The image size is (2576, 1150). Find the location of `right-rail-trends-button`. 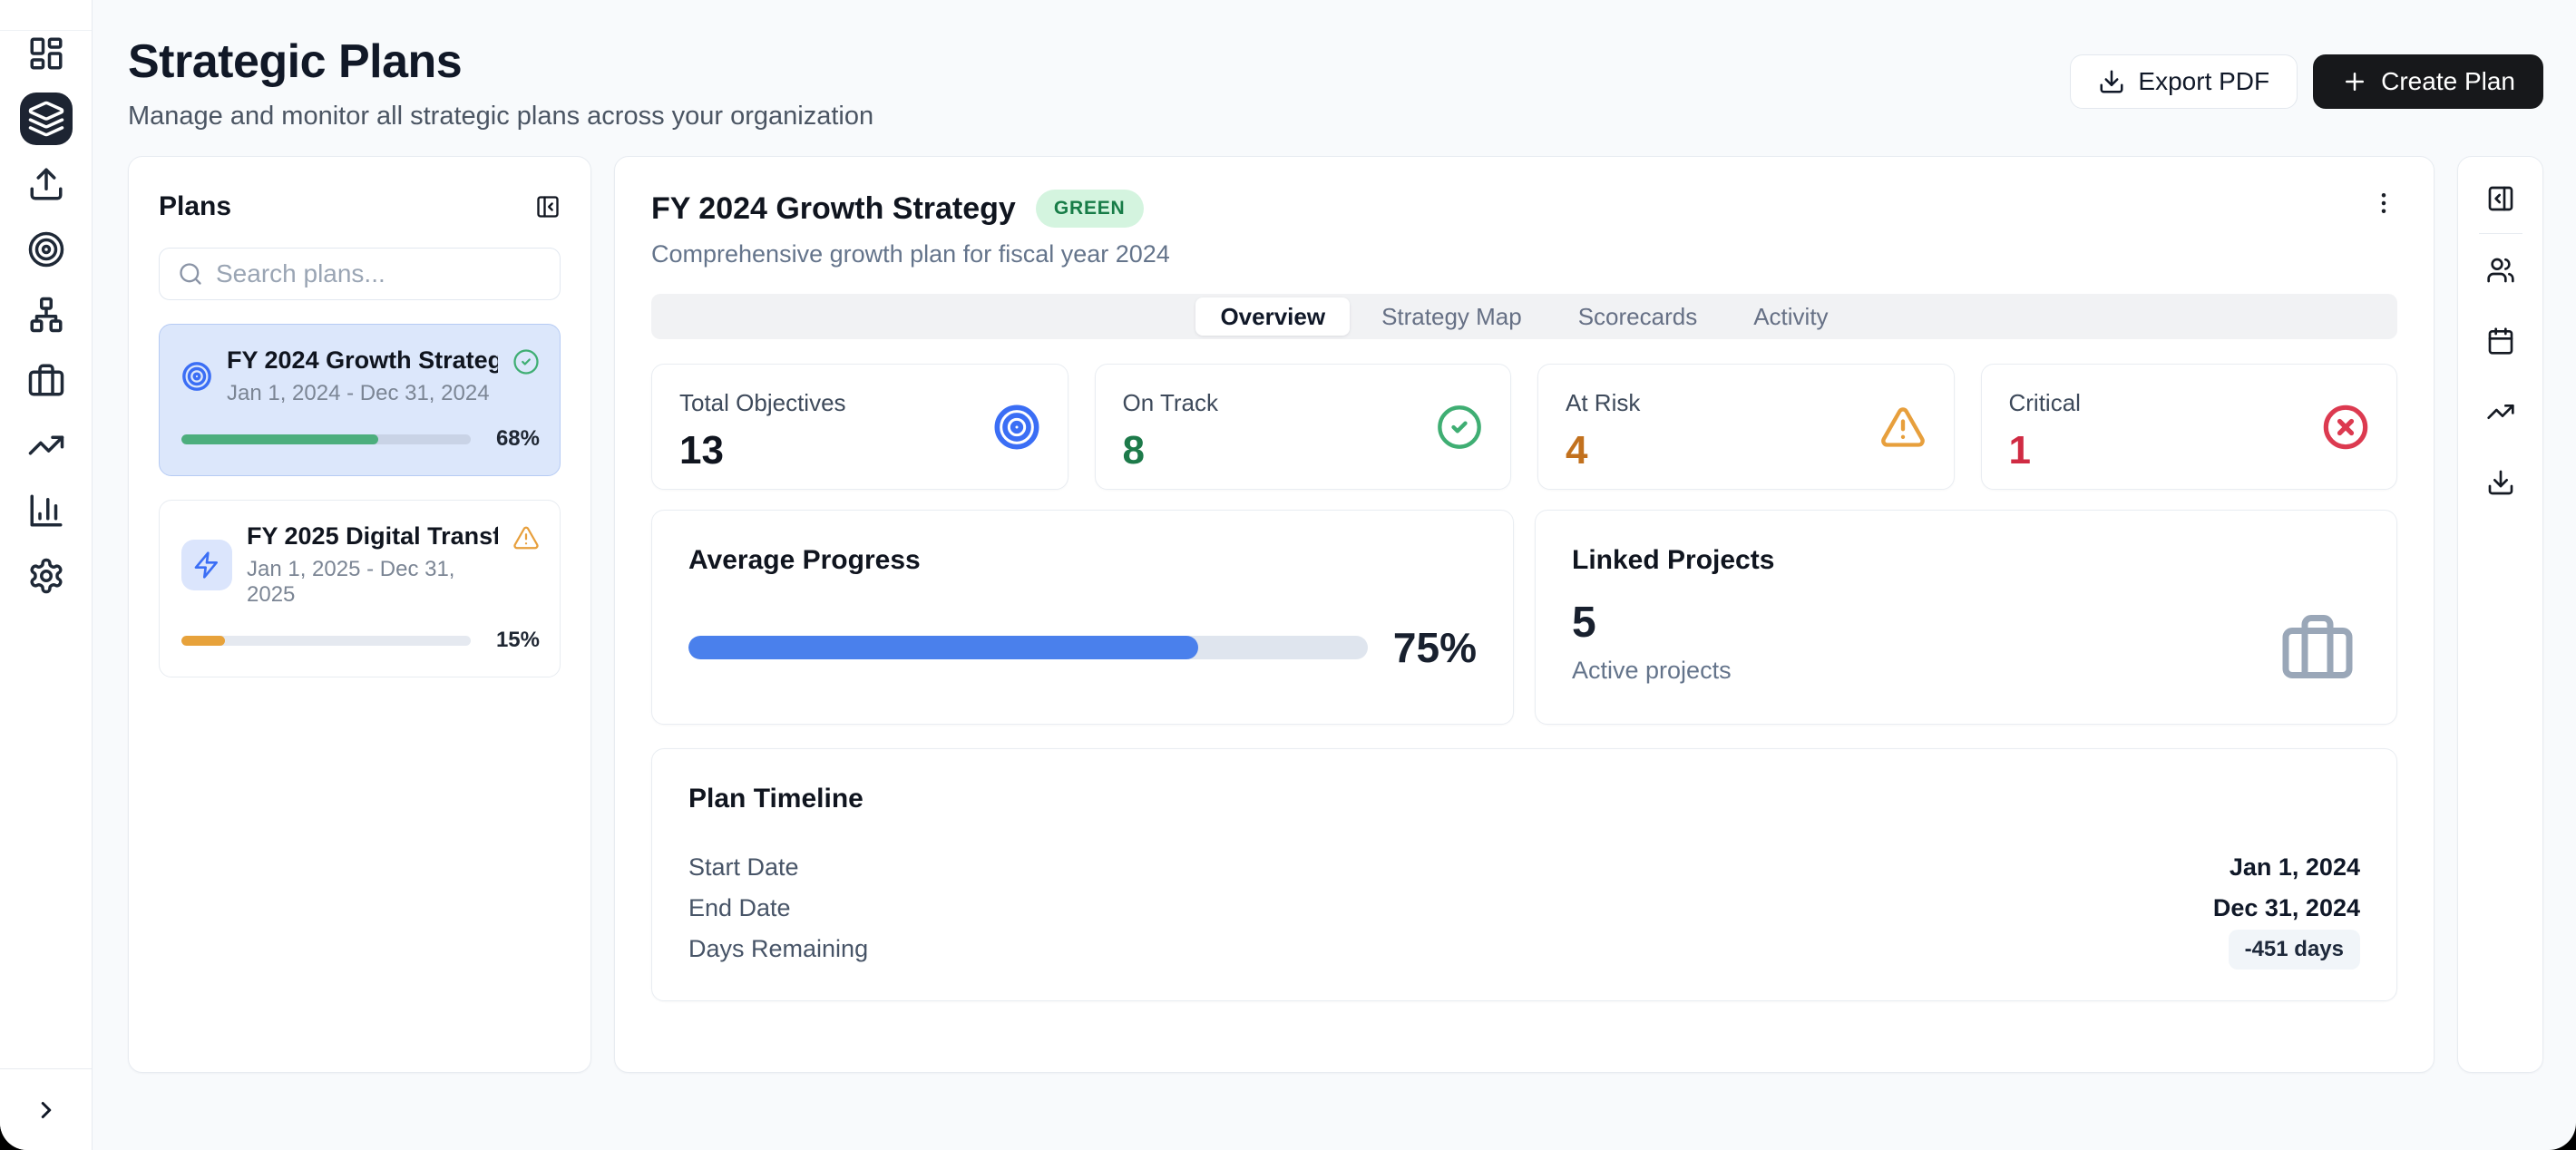

right-rail-trends-button is located at coordinates (2500, 412).